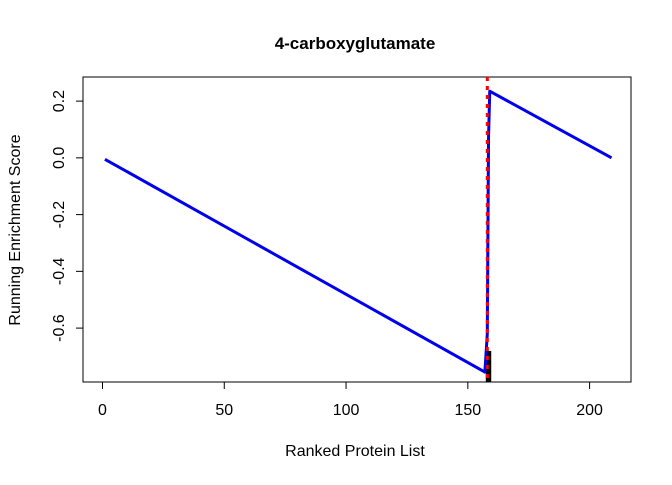 This screenshot has width=672, height=485. Describe the element at coordinates (350, 400) in the screenshot. I see `x-axis: 0 50 100 150 200` at that location.